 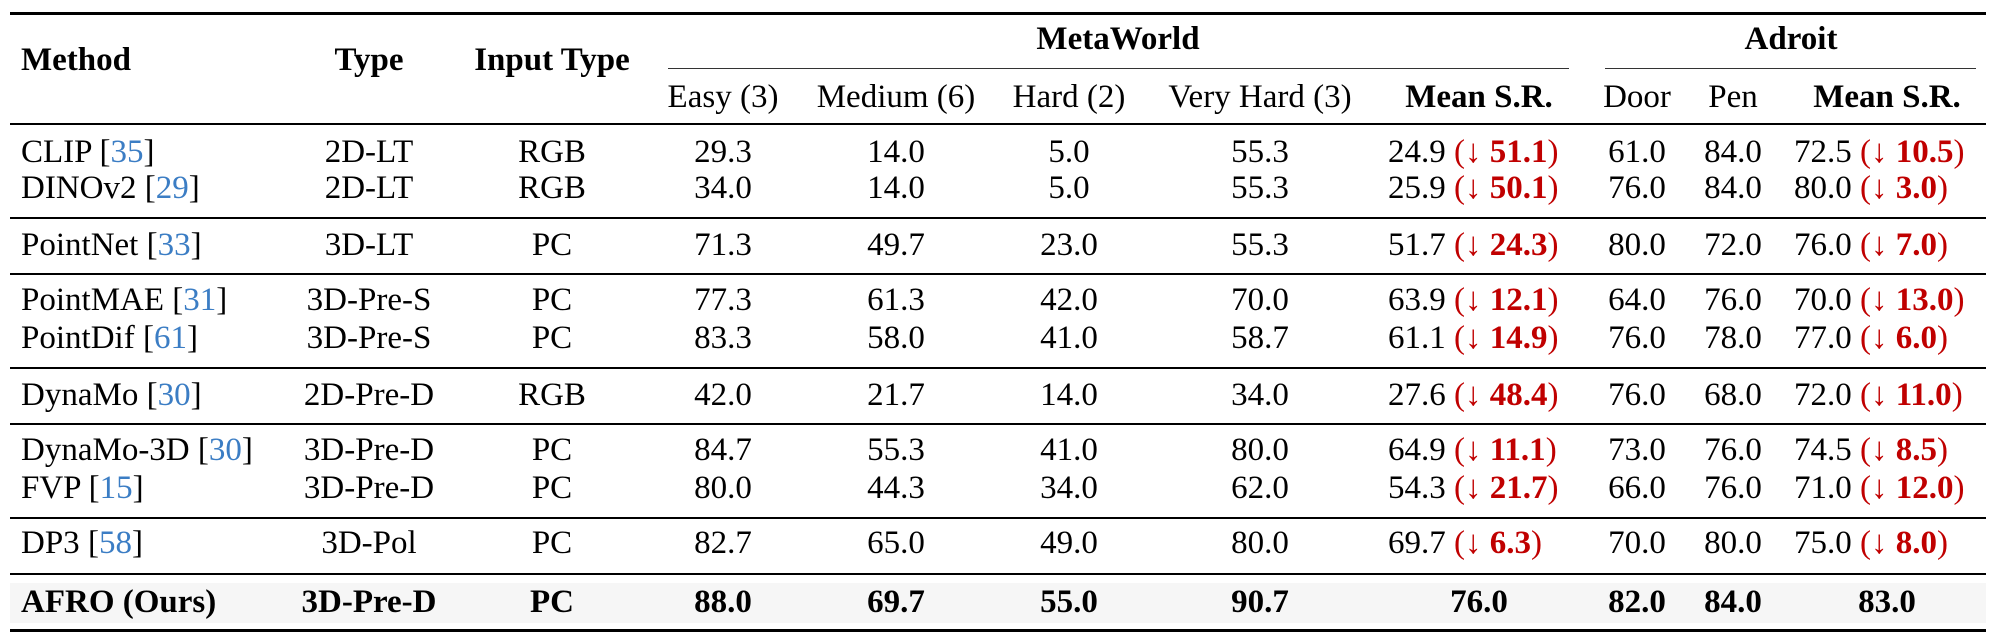 I want to click on medium-cell: 44.3, so click(x=896, y=488).